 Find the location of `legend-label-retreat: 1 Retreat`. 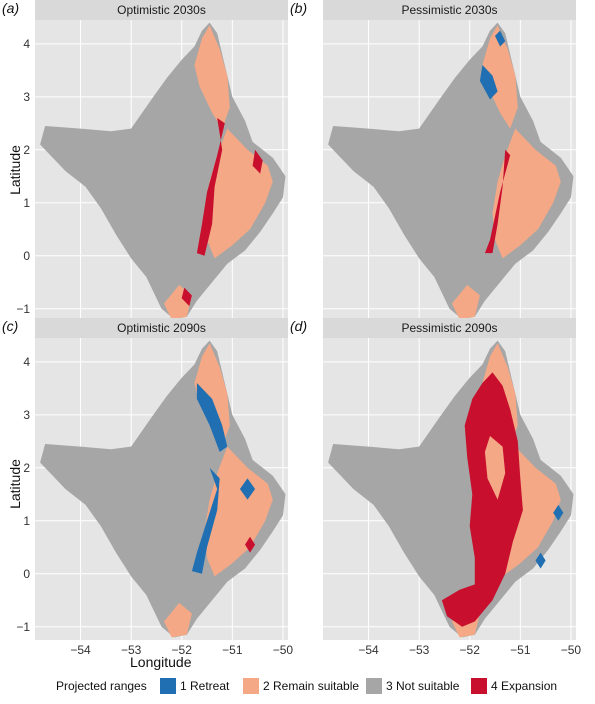

legend-label-retreat: 1 Retreat is located at coordinates (205, 686).